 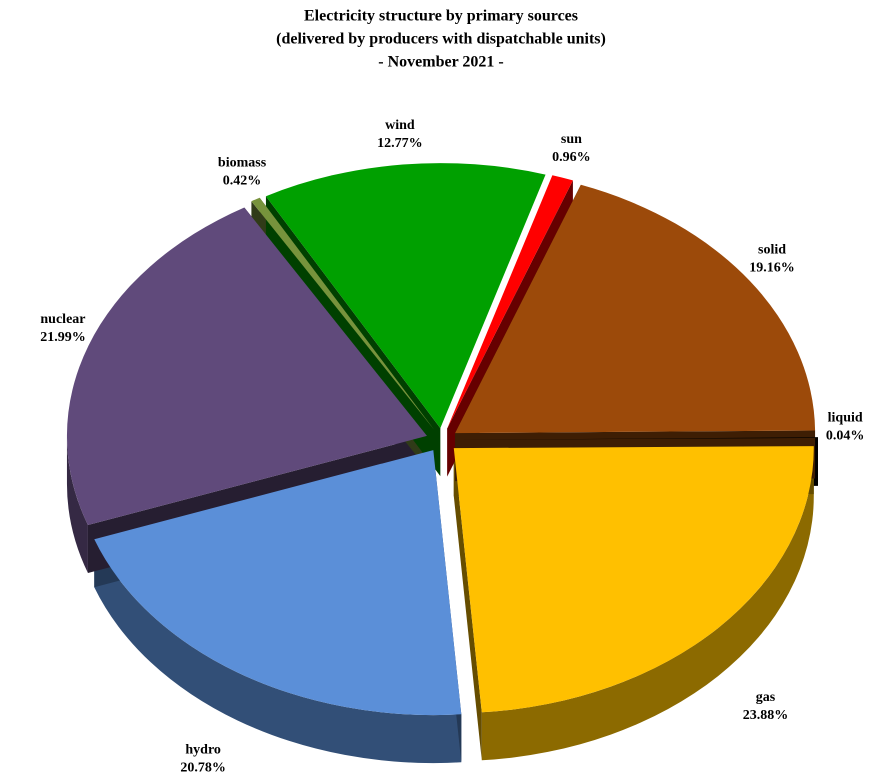 I want to click on slice-value-label: 0.04%, so click(x=845, y=436).